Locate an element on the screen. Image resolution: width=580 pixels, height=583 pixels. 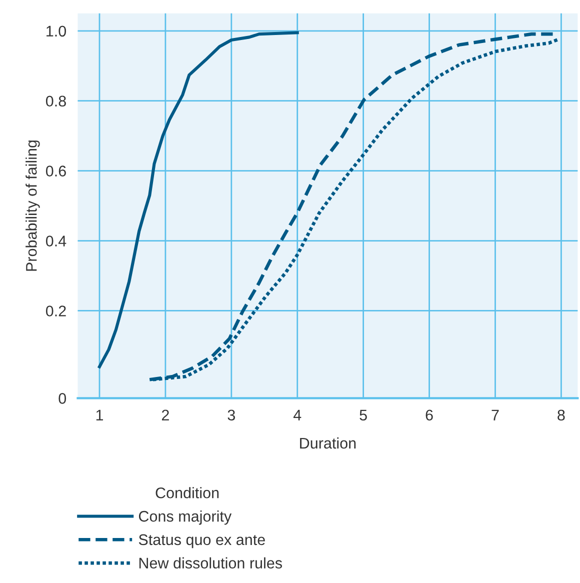
x-tick-label: 4 is located at coordinates (297, 415).